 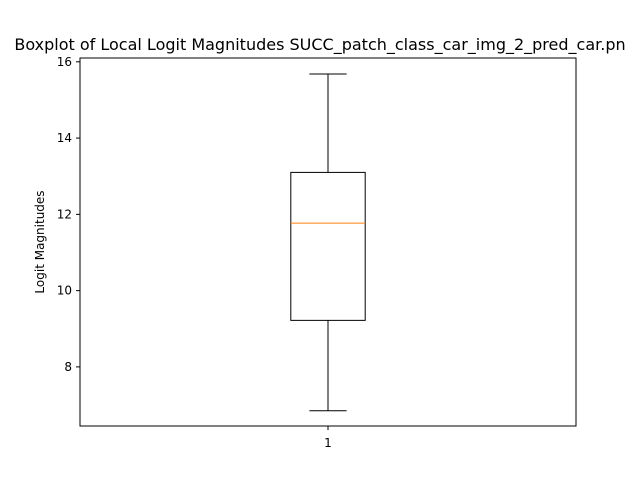 I want to click on y-axis-label: Logit Magnitudes, so click(x=40, y=241).